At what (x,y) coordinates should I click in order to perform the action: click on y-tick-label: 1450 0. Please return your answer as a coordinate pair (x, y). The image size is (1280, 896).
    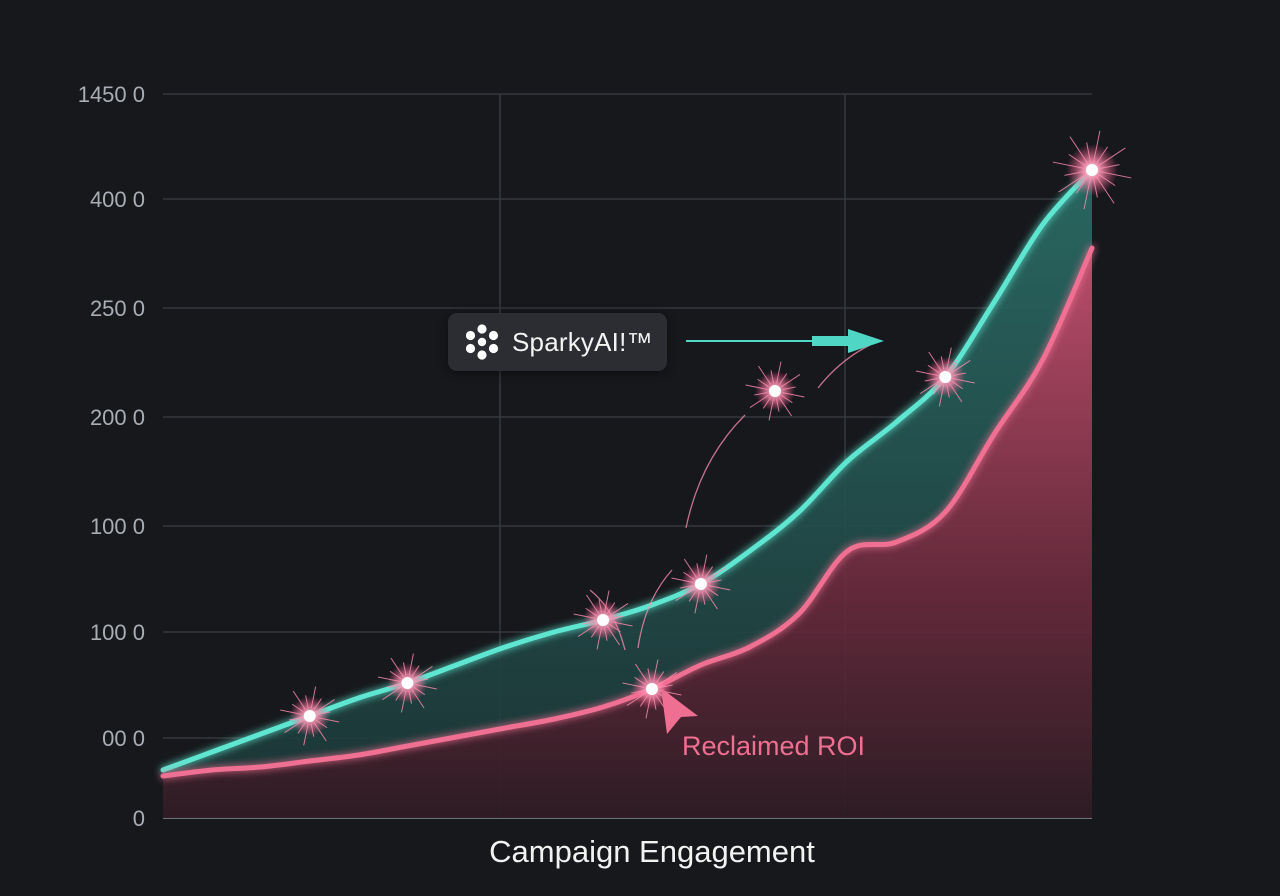
    Looking at the image, I should click on (111, 94).